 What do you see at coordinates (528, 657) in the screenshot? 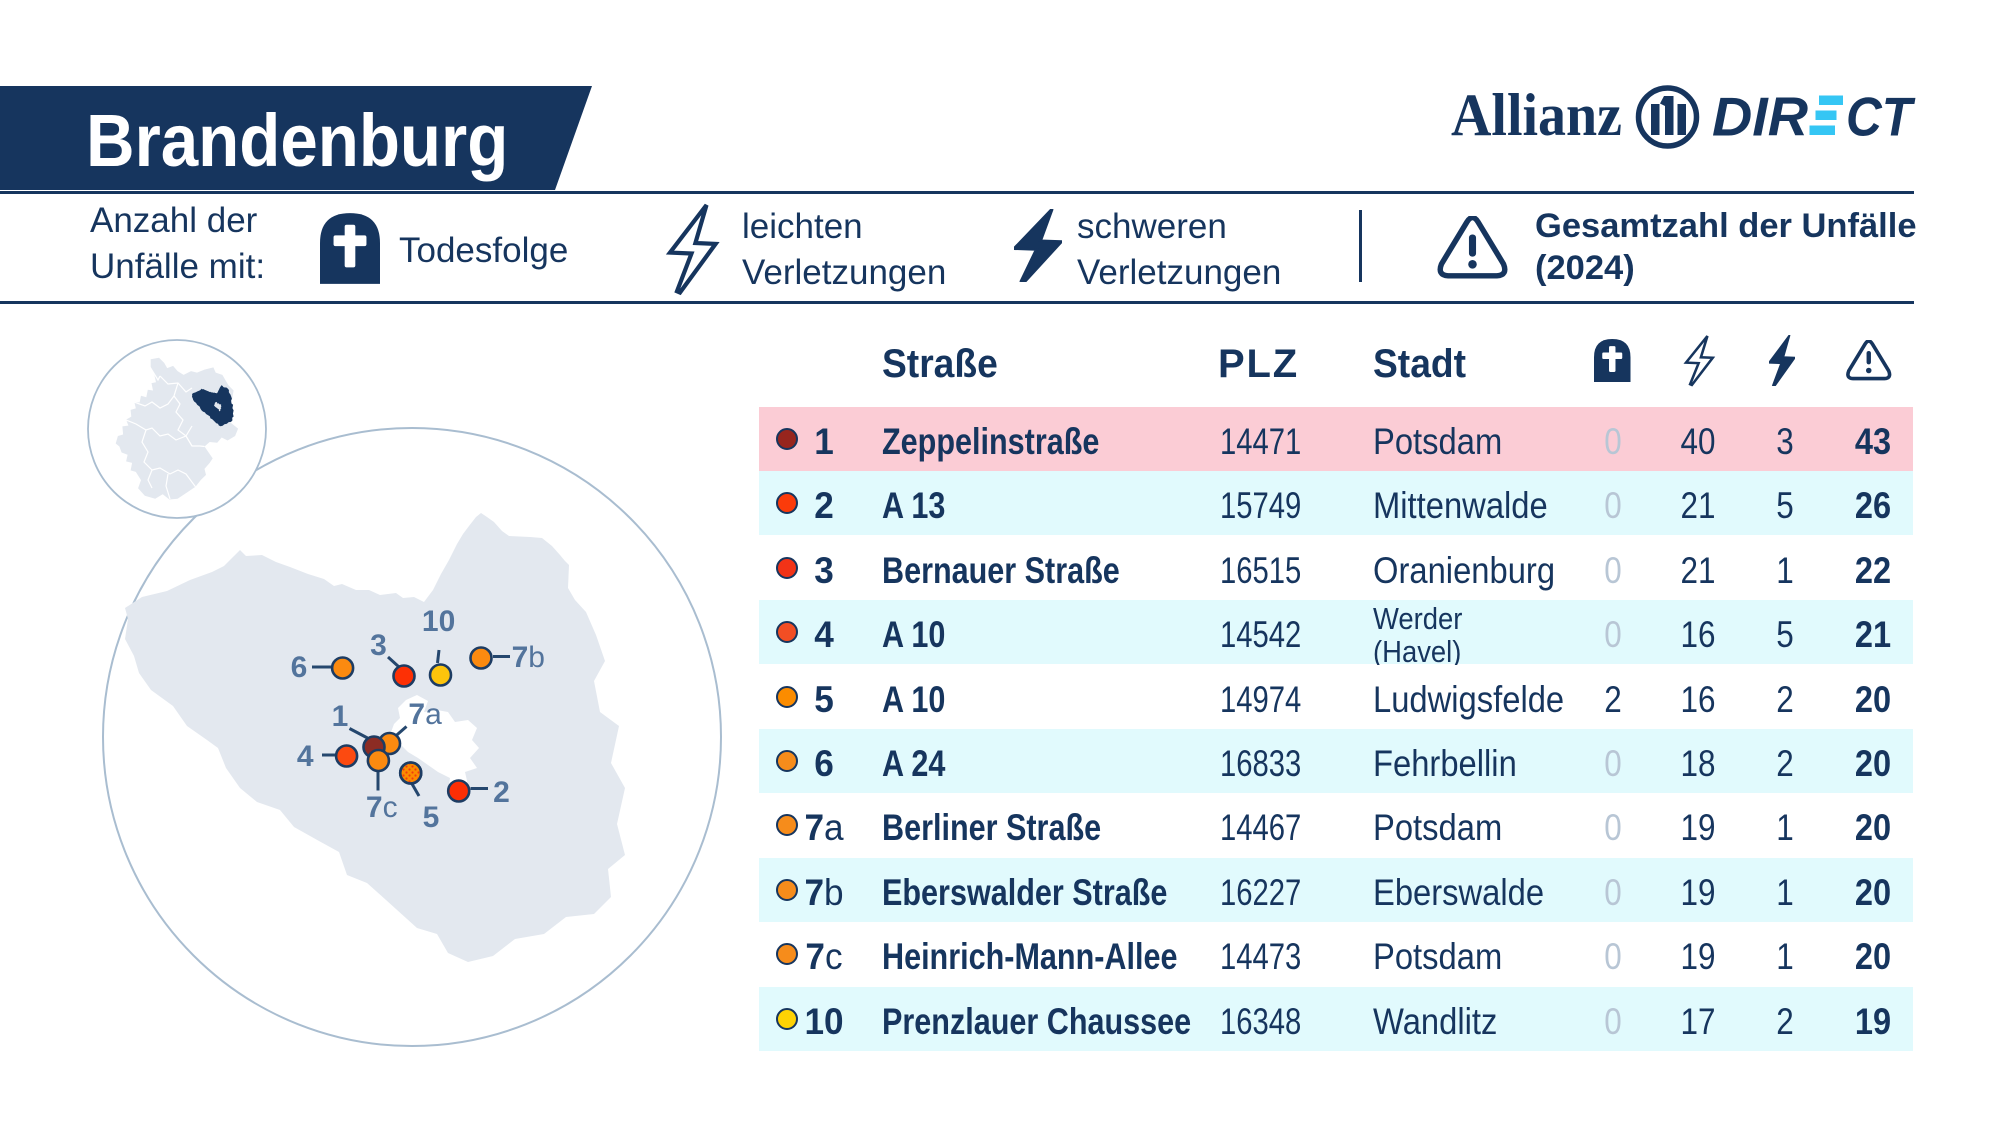
I see `svg-text: 7b` at bounding box center [528, 657].